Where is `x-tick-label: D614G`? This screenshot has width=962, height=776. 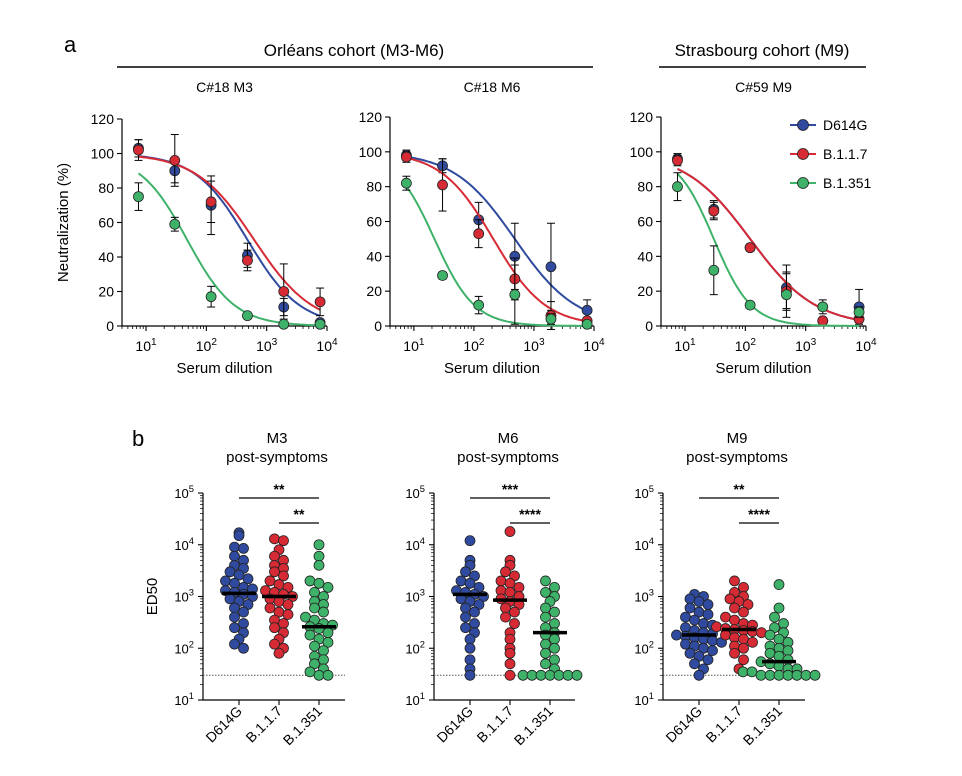
x-tick-label: D614G is located at coordinates (683, 724).